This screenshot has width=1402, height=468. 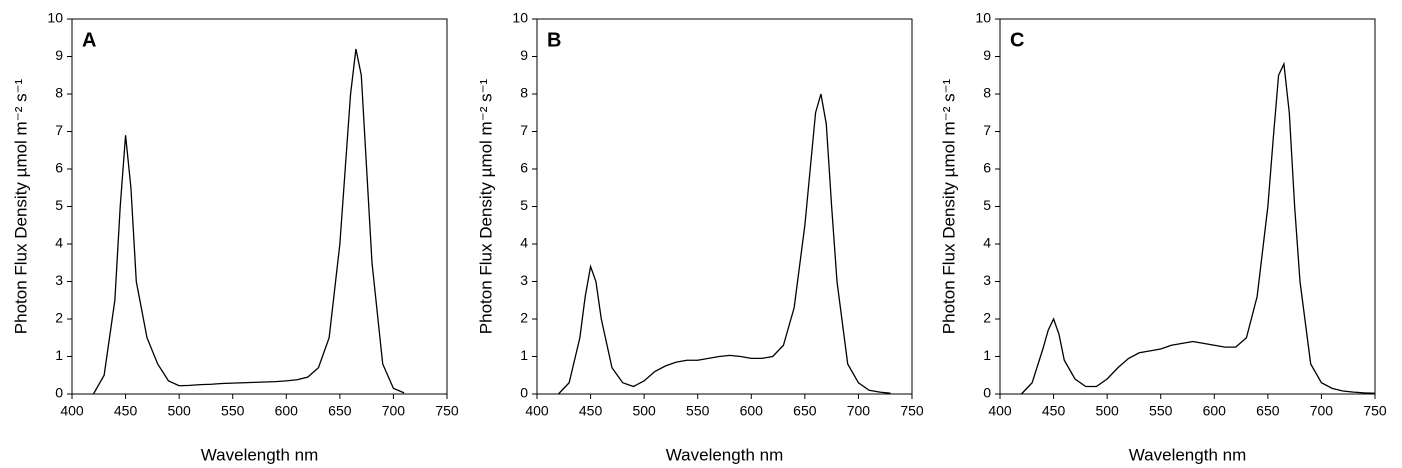 What do you see at coordinates (89, 40) in the screenshot?
I see `panel-label: A` at bounding box center [89, 40].